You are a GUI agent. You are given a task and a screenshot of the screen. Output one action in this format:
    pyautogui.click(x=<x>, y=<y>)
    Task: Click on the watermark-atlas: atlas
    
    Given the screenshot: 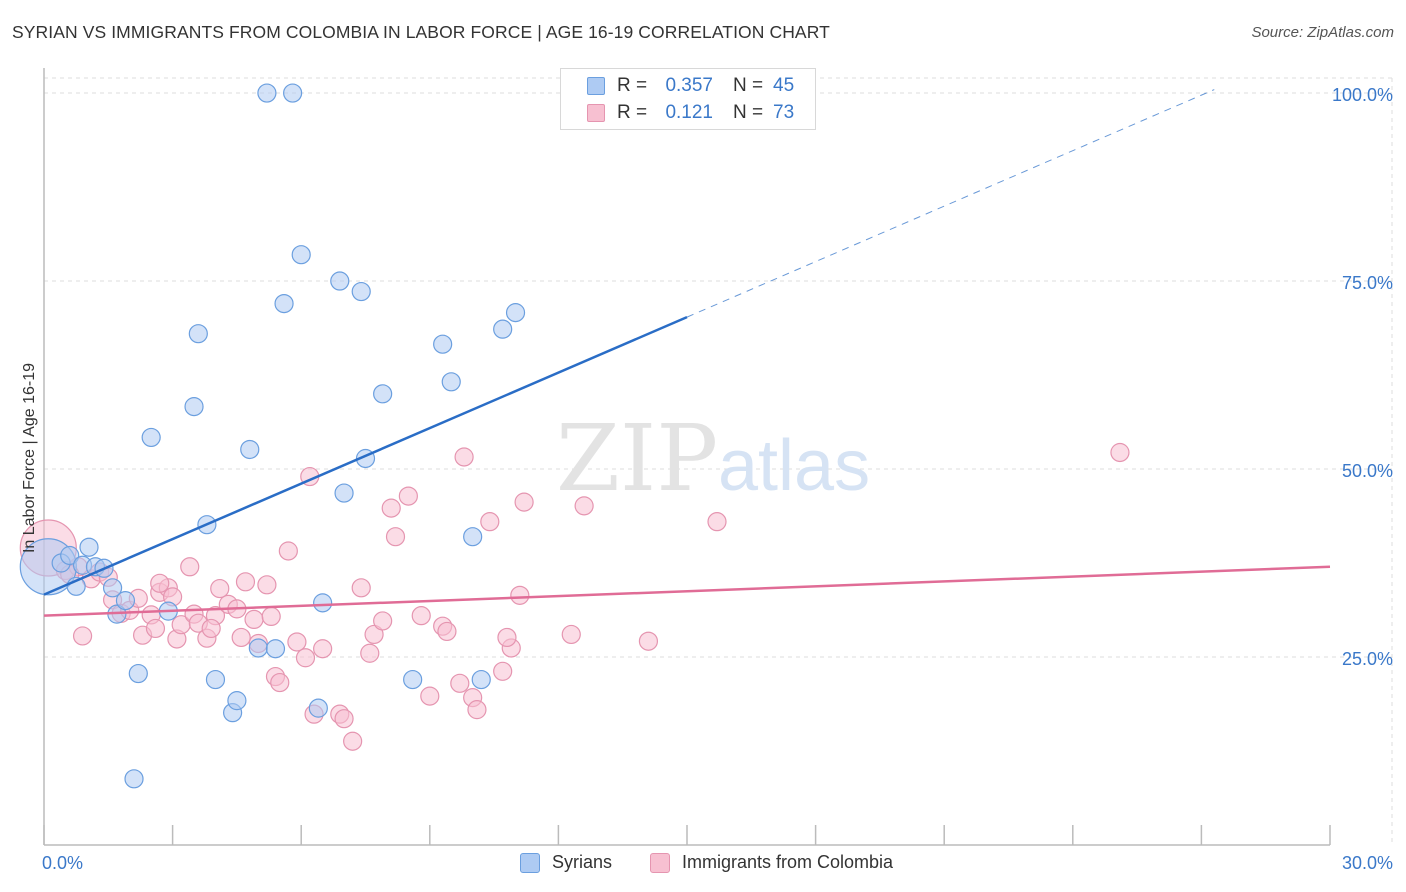 What is the action you would take?
    pyautogui.click(x=794, y=466)
    